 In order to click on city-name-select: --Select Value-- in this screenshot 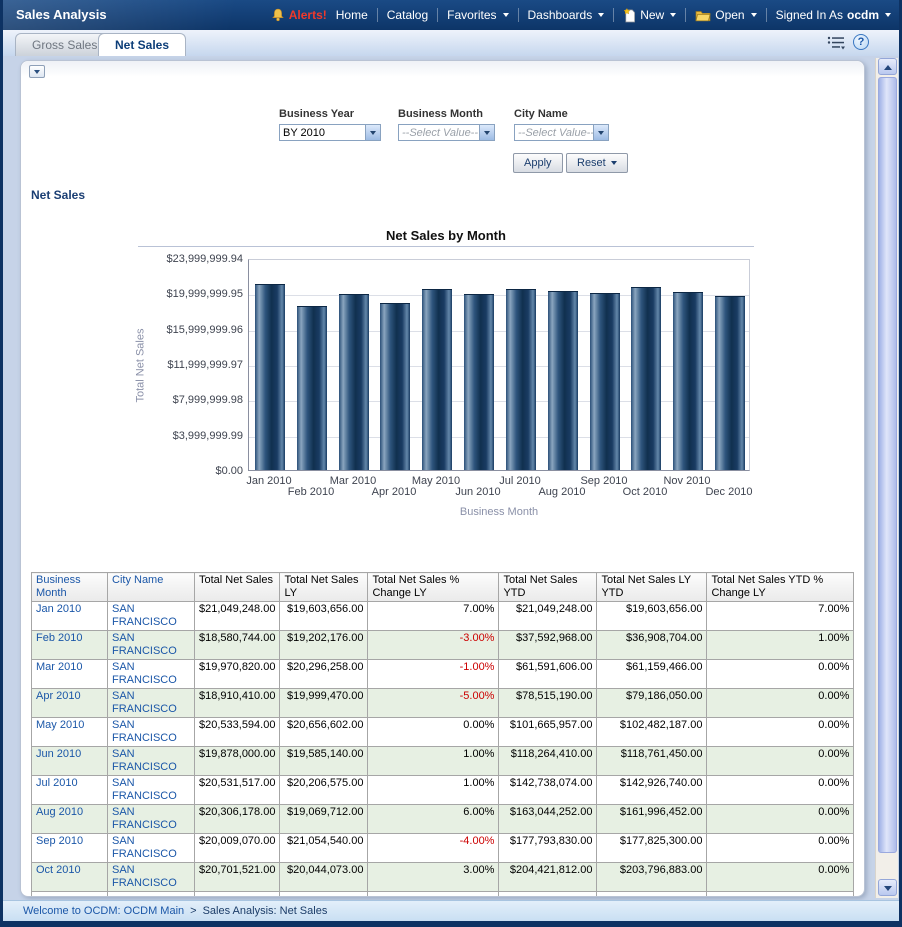, I will do `click(561, 132)`.